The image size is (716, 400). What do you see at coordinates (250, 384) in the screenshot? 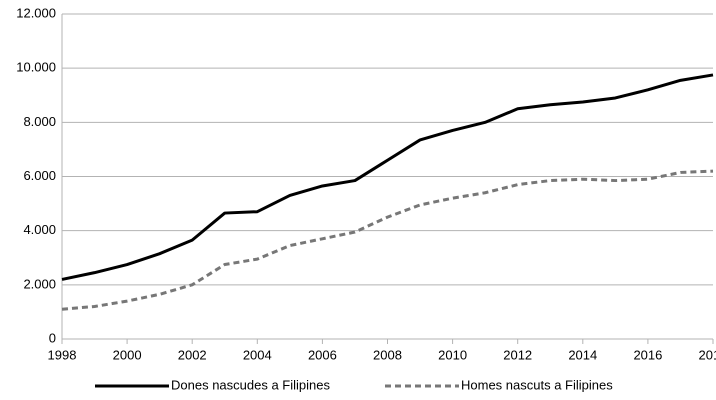
I see `legend-label: Dones nascudes a Filipines` at bounding box center [250, 384].